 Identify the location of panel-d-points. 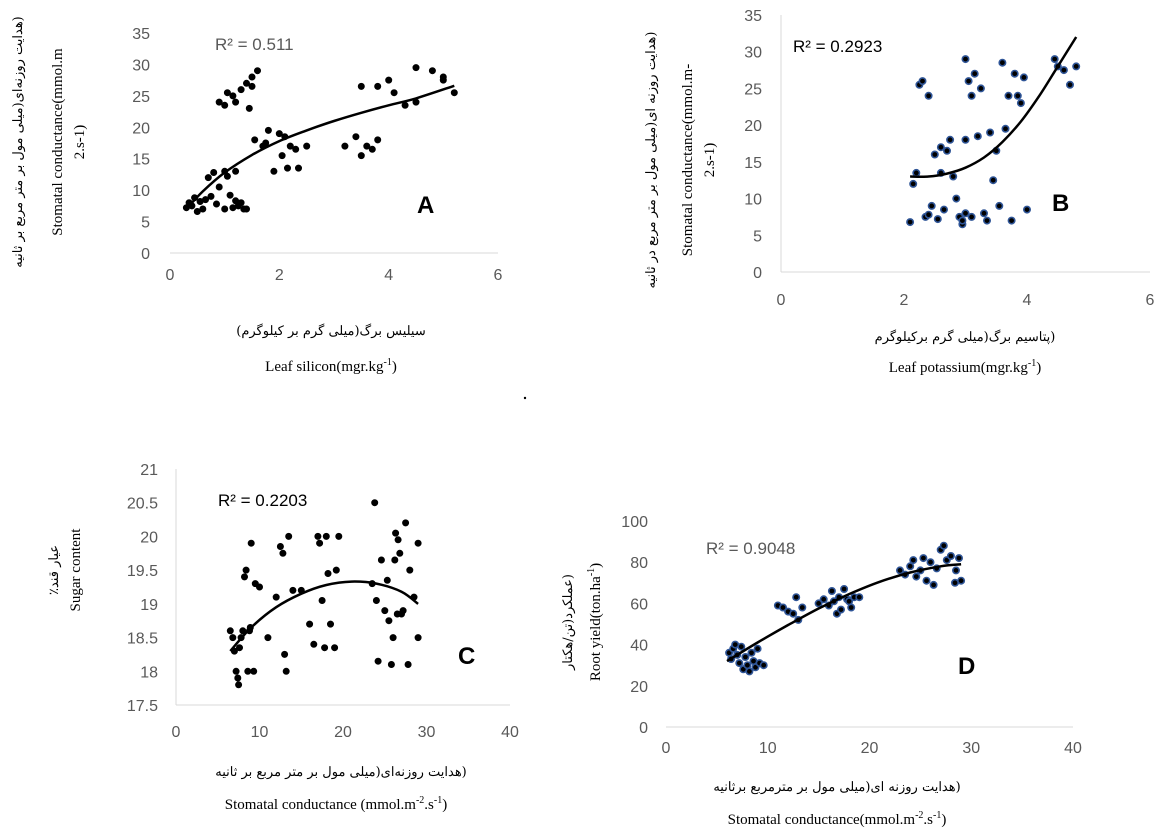
(845, 608).